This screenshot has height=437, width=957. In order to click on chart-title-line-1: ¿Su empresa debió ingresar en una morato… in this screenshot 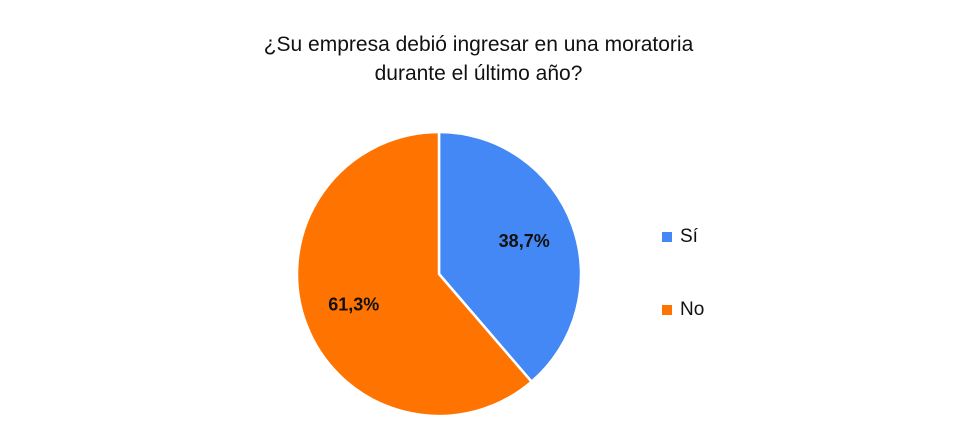, I will do `click(478, 44)`.